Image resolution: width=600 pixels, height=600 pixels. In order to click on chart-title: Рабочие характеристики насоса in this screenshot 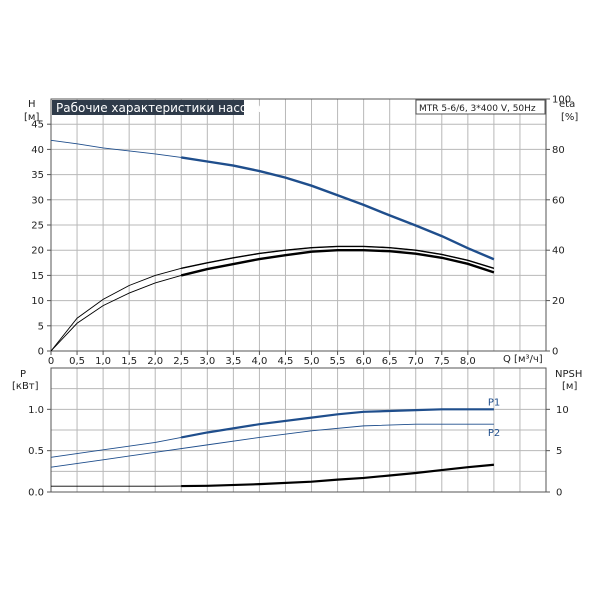, I will do `click(158, 108)`.